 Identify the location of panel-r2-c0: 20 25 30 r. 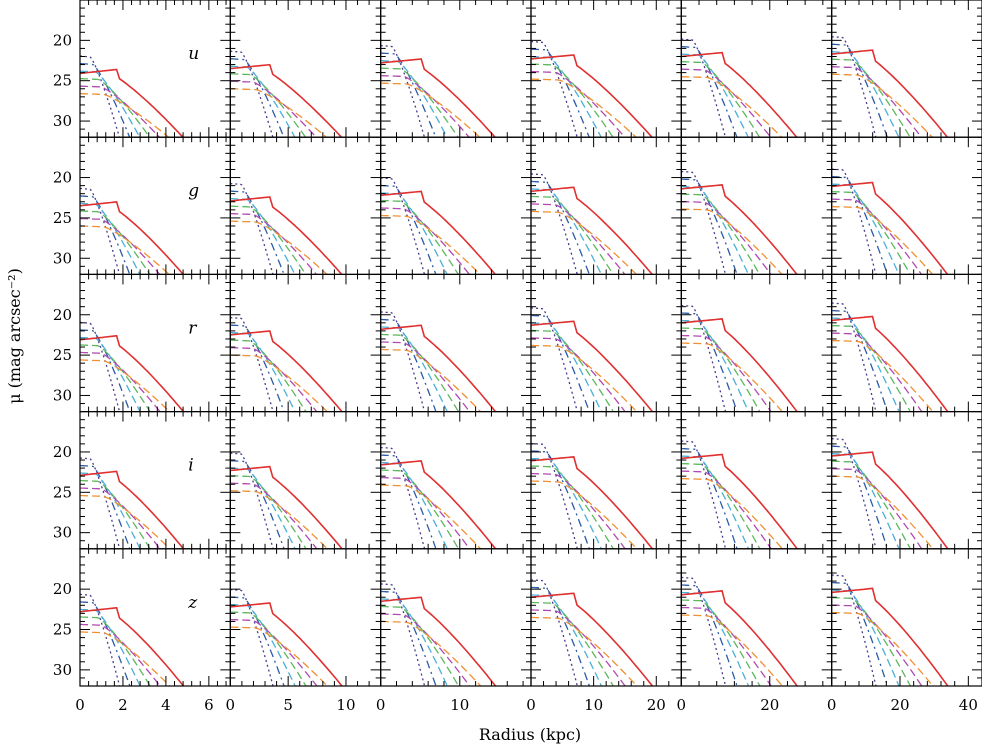
(142, 343).